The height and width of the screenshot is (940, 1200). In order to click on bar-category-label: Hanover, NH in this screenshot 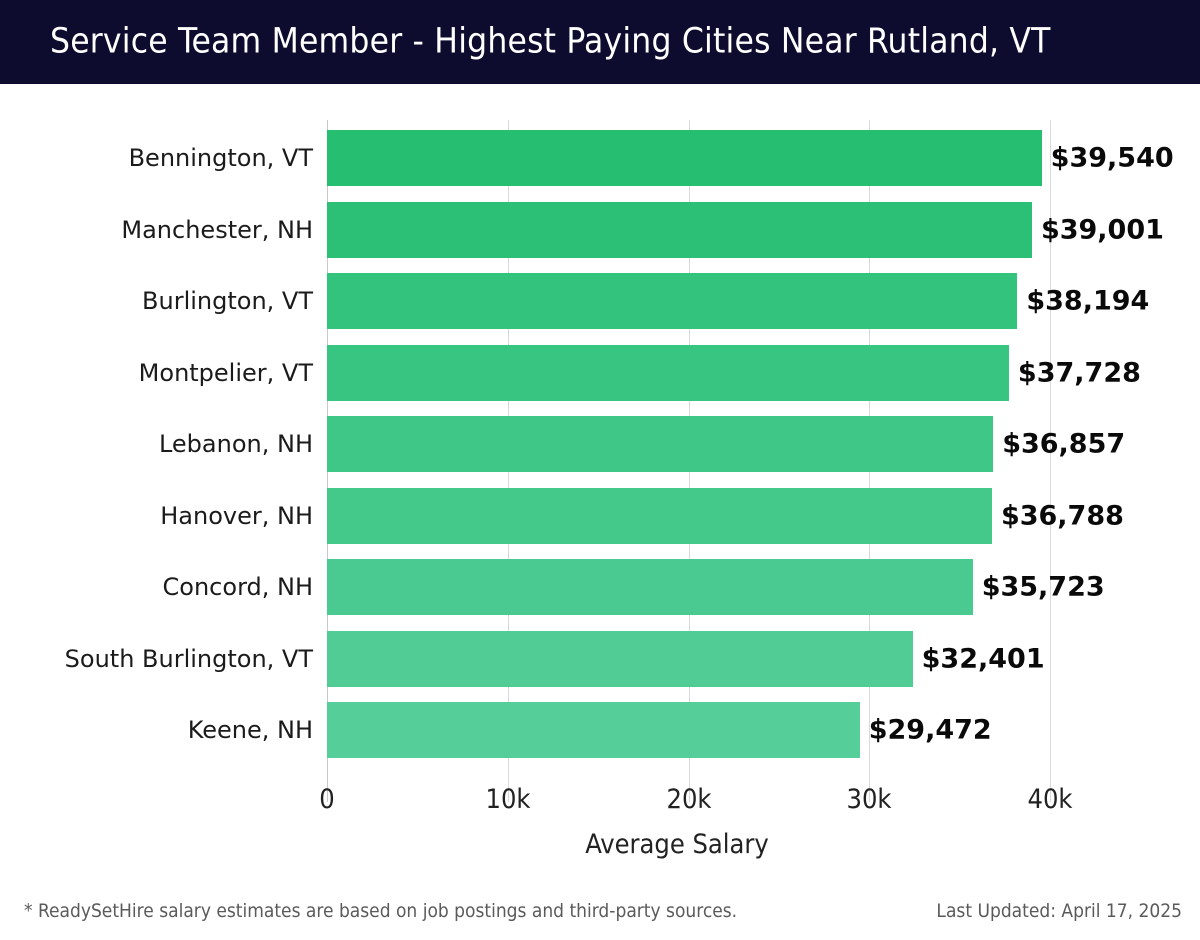, I will do `click(236, 515)`.